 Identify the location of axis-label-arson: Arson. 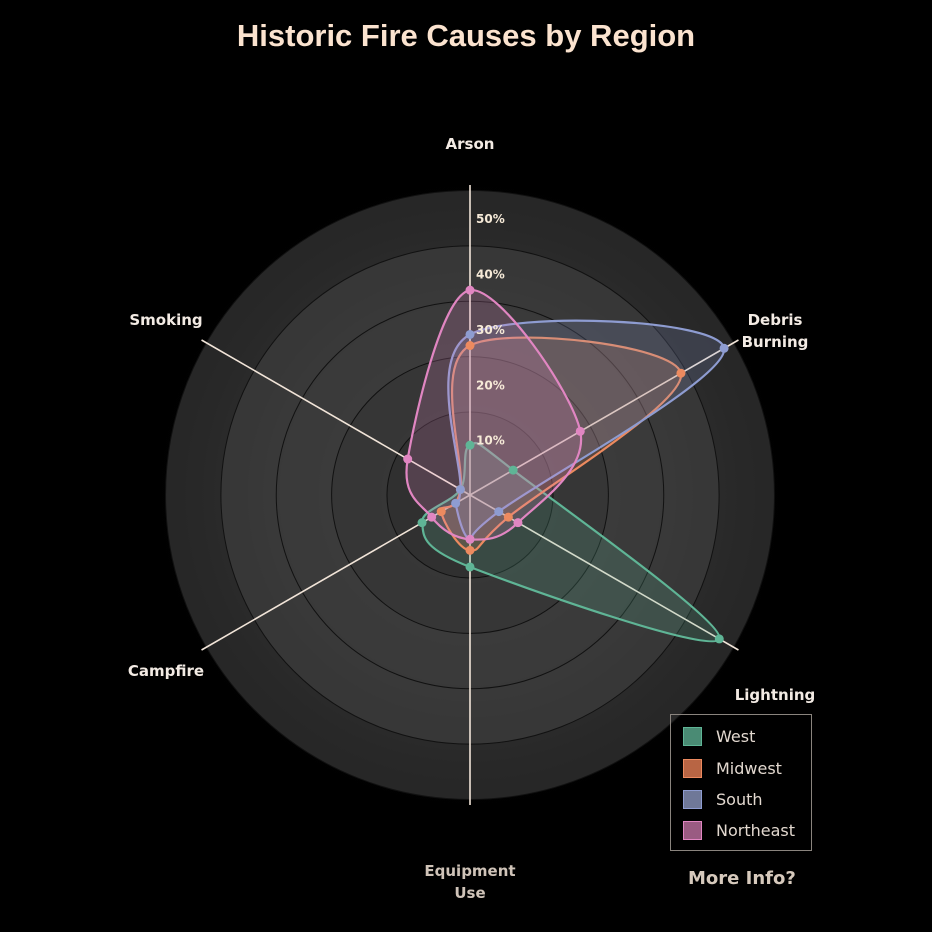
(470, 144).